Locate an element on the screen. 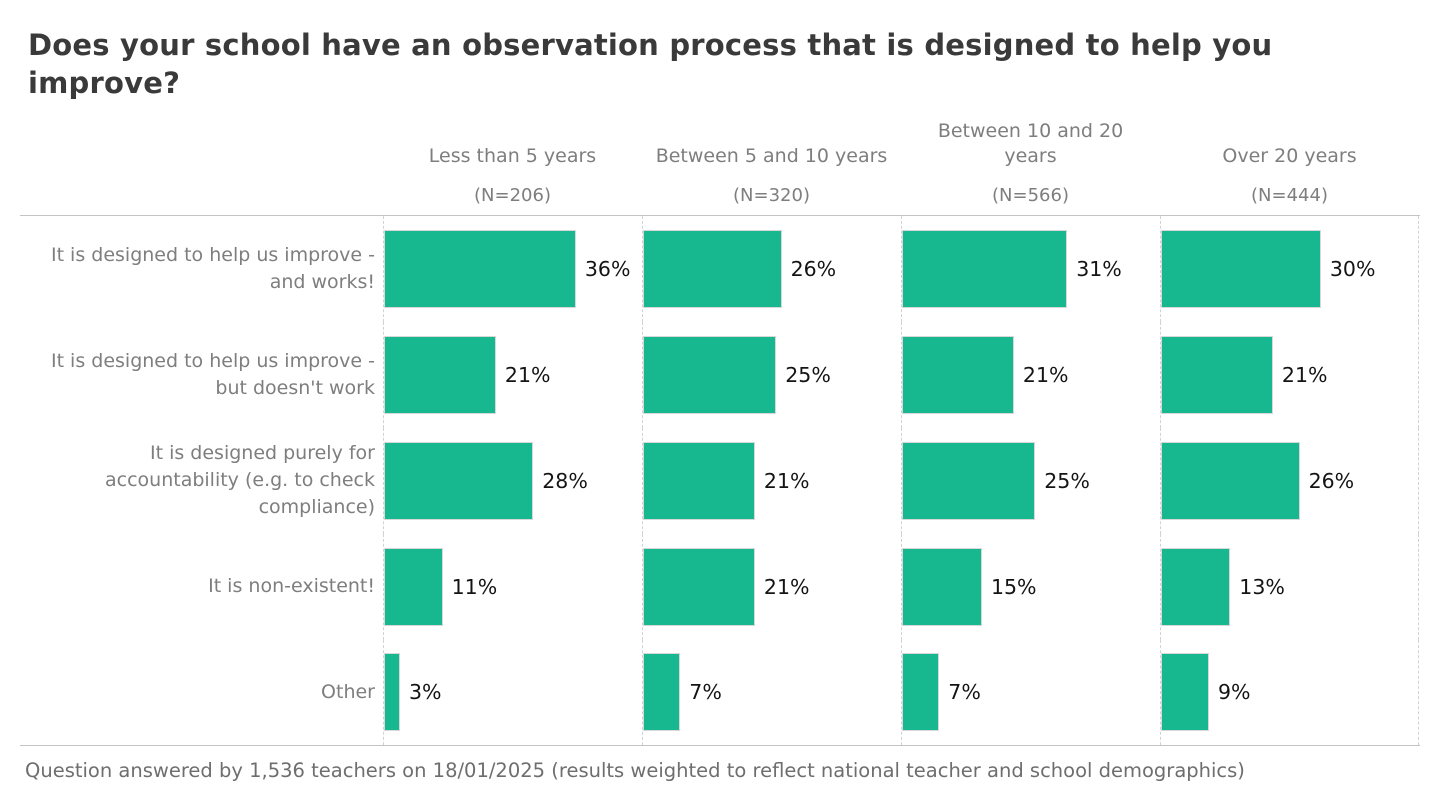 This screenshot has height=800, width=1440. column-header-label: Less than 5 years is located at coordinates (512, 156).